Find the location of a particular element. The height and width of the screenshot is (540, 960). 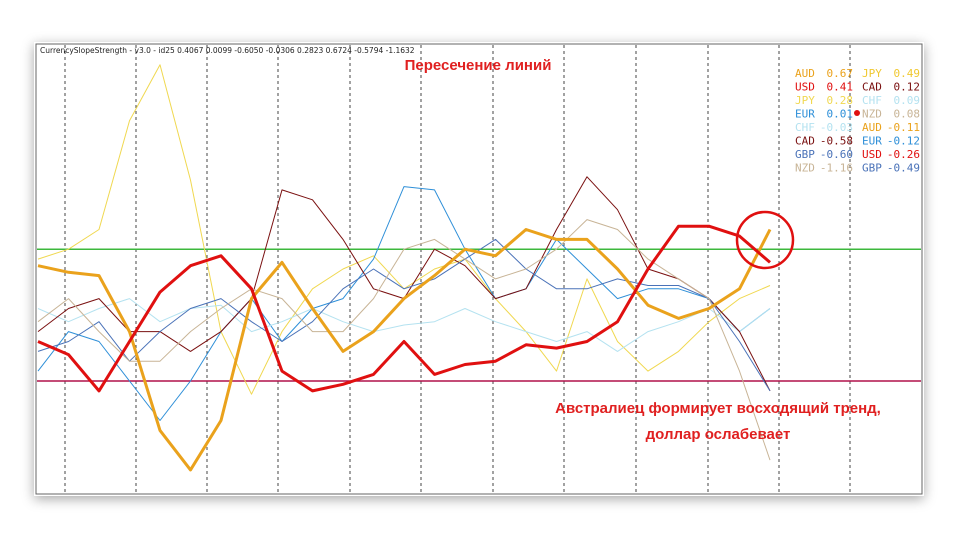

legend-value: 0.28 is located at coordinates (840, 100).